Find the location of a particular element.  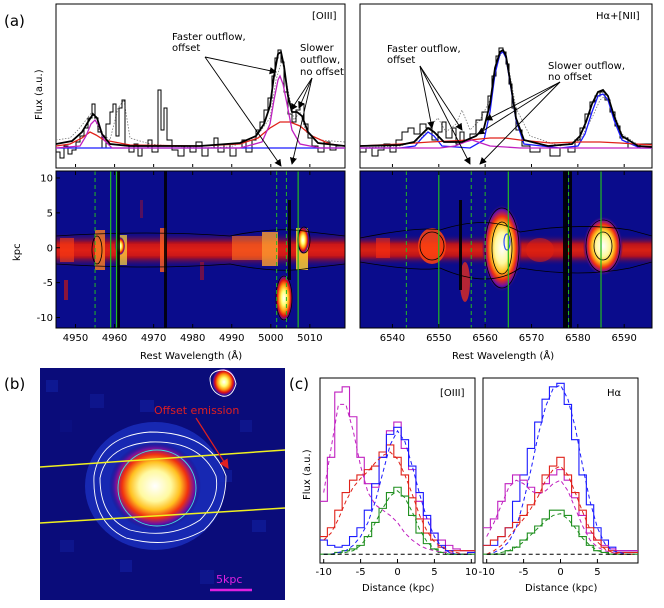

a-left-annot-slower-3: no offset is located at coordinates (322, 72).